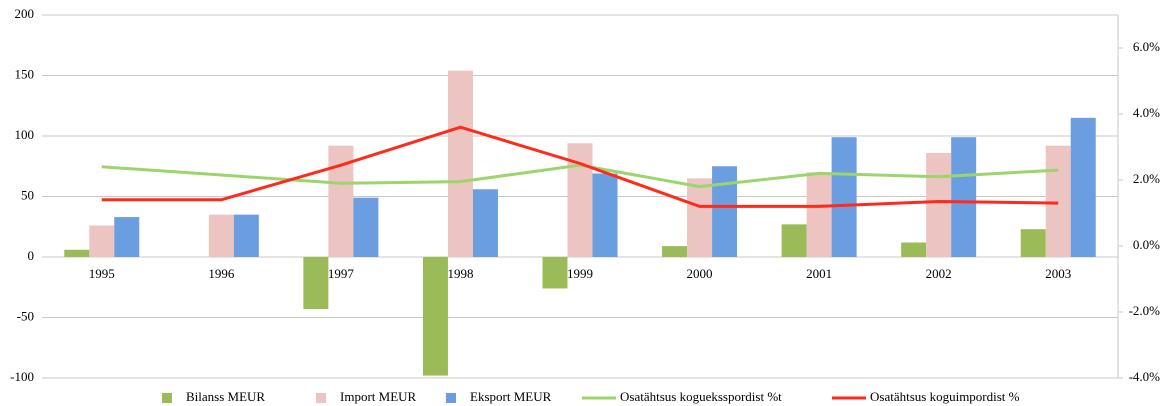 This screenshot has height=406, width=1176. What do you see at coordinates (700, 273) in the screenshot?
I see `x-tick-label: 2000` at bounding box center [700, 273].